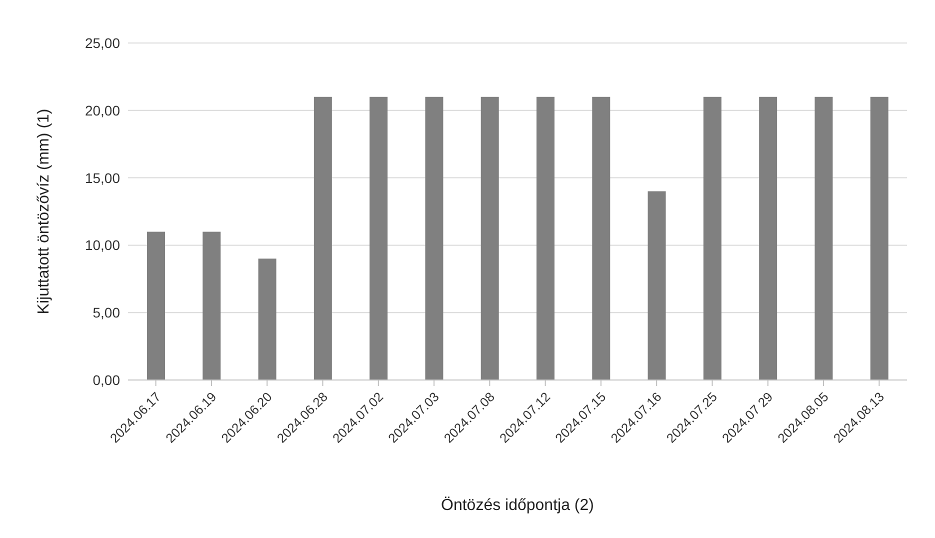 The image size is (935, 538). Describe the element at coordinates (102, 245) in the screenshot. I see `y-tick-label: 10,00` at that location.